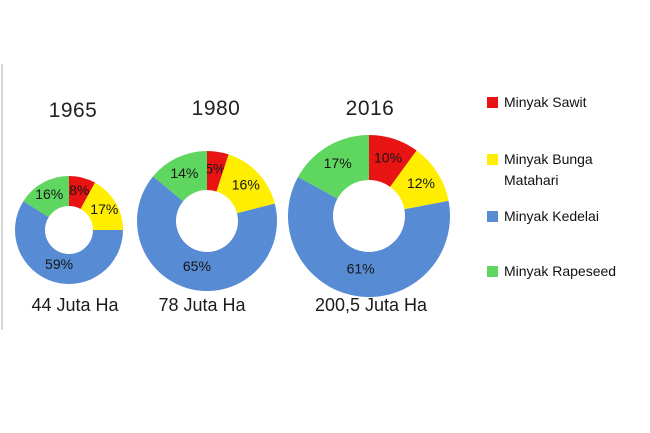  Describe the element at coordinates (551, 216) in the screenshot. I see `legend-label: Minyak Kedelai` at that location.